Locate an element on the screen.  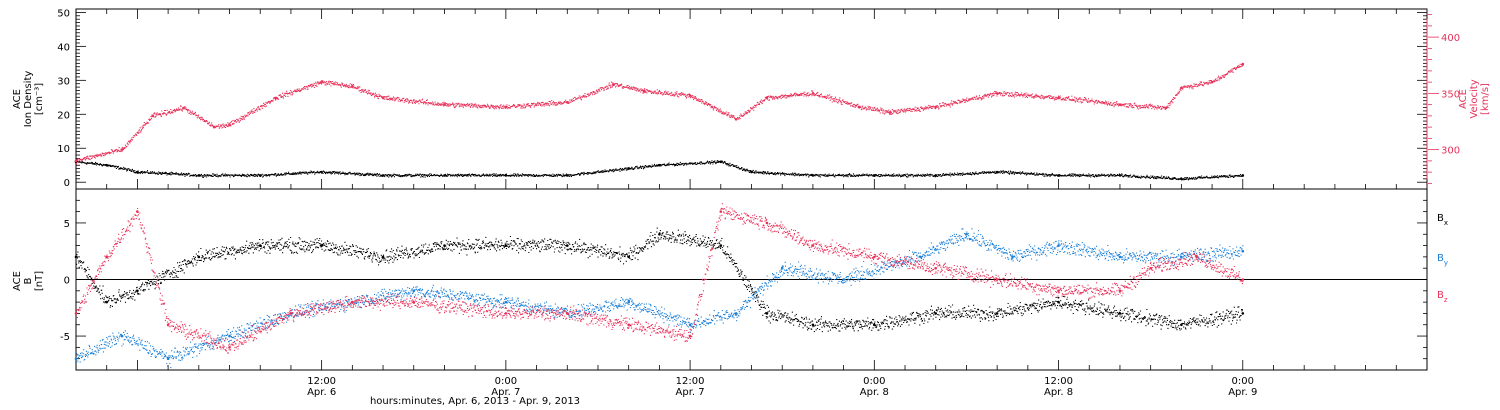
density-trace is located at coordinates (660, 170).